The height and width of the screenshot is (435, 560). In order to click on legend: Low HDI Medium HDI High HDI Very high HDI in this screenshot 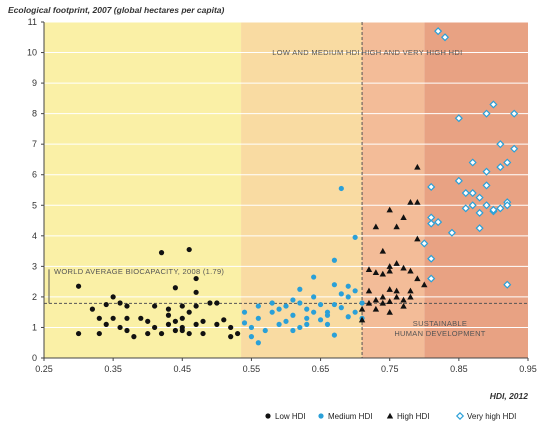, I will do `click(390, 416)`.